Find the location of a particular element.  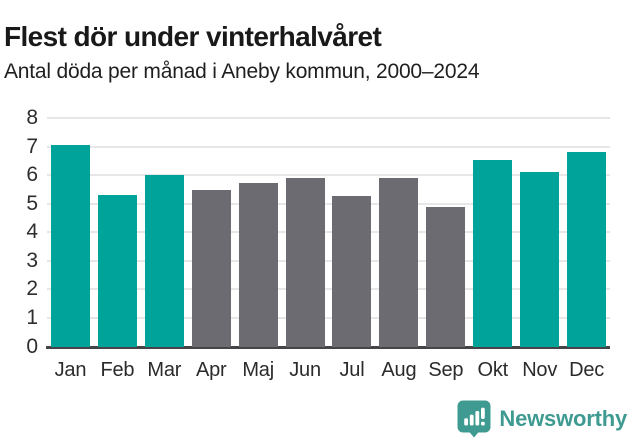

y-tick-label-3: 3 is located at coordinates (32, 260).